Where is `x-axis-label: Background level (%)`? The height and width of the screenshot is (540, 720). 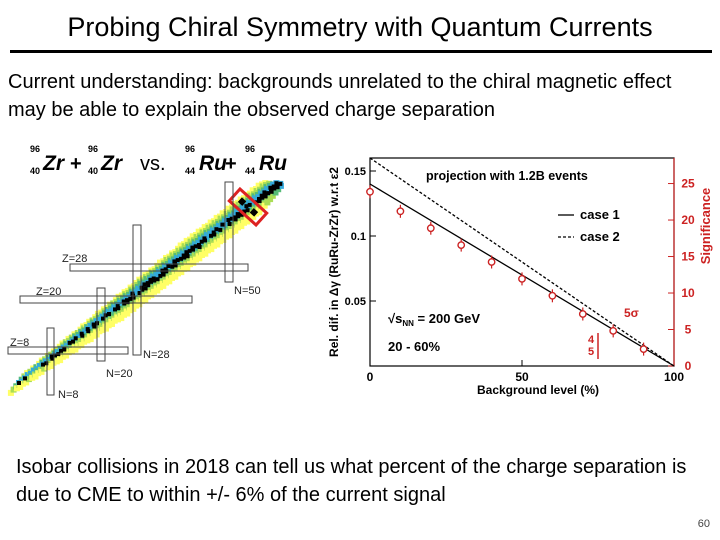
x-axis-label: Background level (%) is located at coordinates (538, 390).